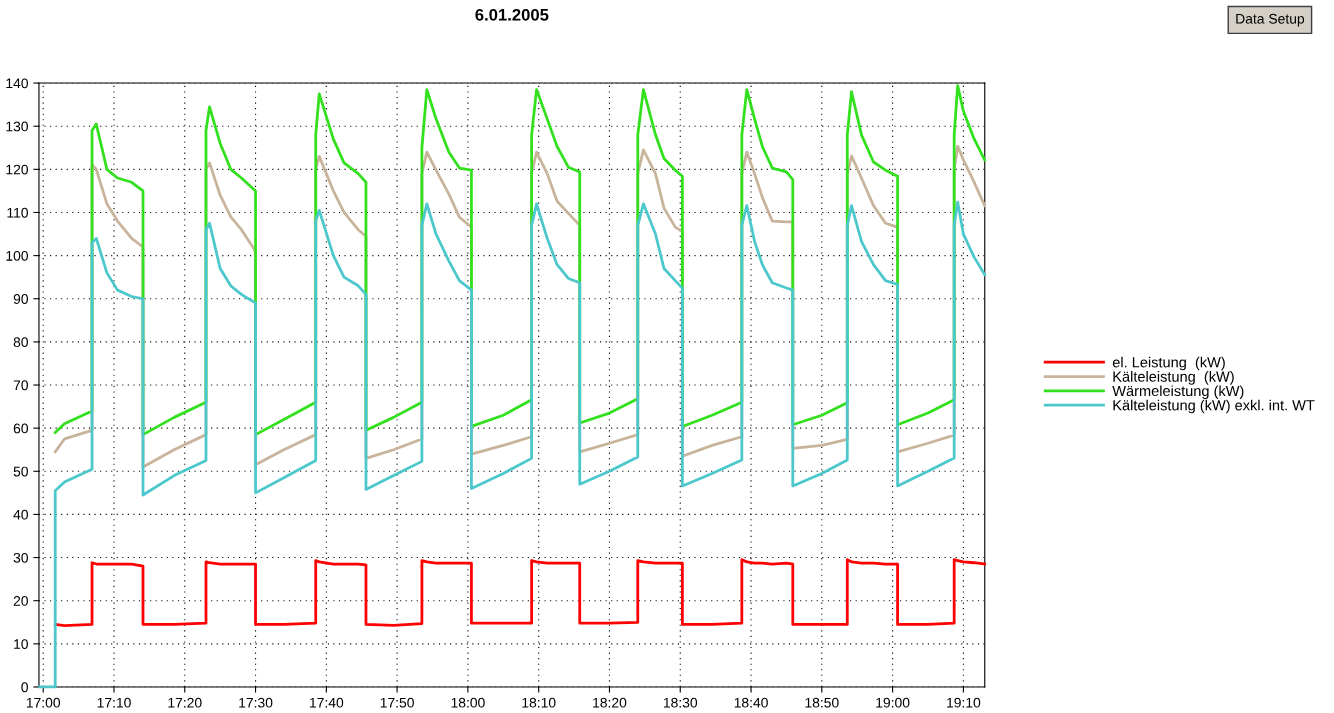  Describe the element at coordinates (893, 702) in the screenshot. I see `x-tick-label: 19:00` at that location.